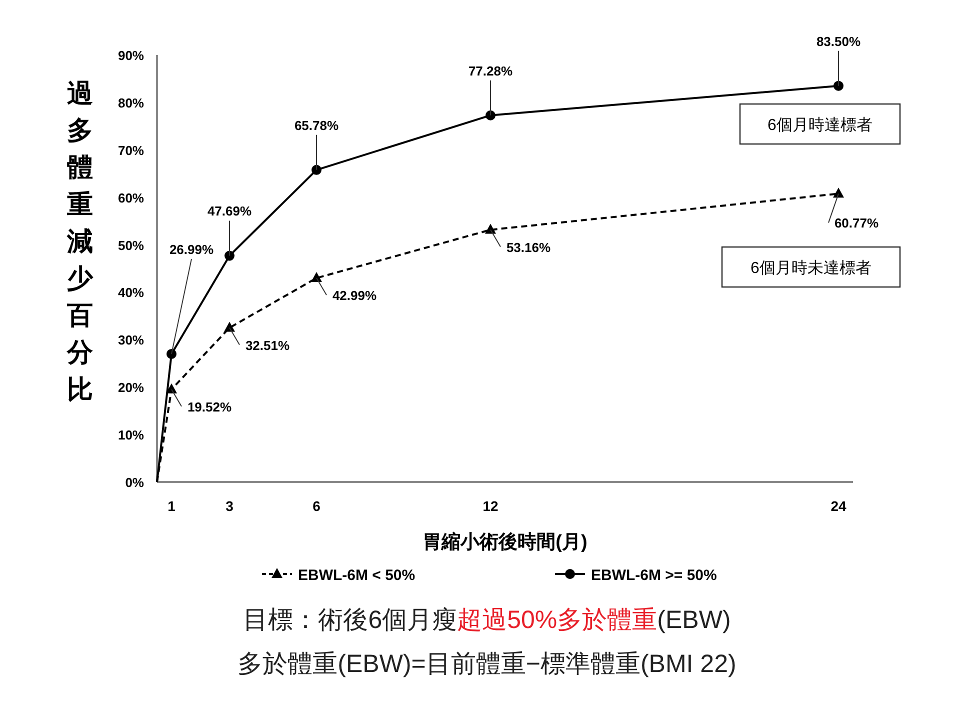  I want to click on text: 目標：術後6個月瘦超過50%多於體重(EBW), so click(487, 620).